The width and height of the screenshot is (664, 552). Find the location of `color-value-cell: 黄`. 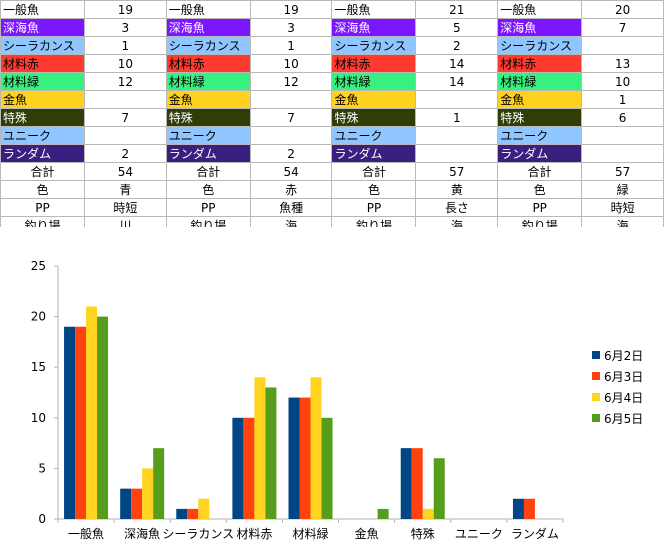

color-value-cell: 黄 is located at coordinates (457, 189).